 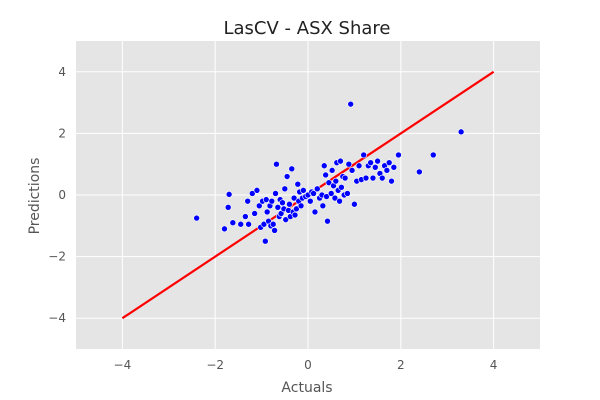 What do you see at coordinates (62, 195) in the screenshot?
I see `y-tick-label: 0` at bounding box center [62, 195].